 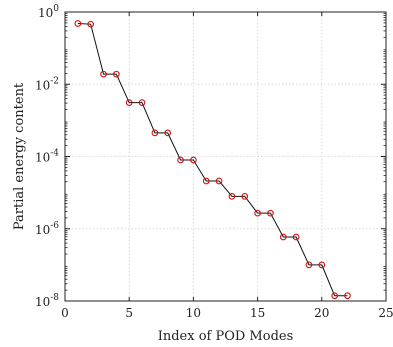 What do you see at coordinates (47, 229) in the screenshot?
I see `y-tick-label: 10⁻⁶` at bounding box center [47, 229].